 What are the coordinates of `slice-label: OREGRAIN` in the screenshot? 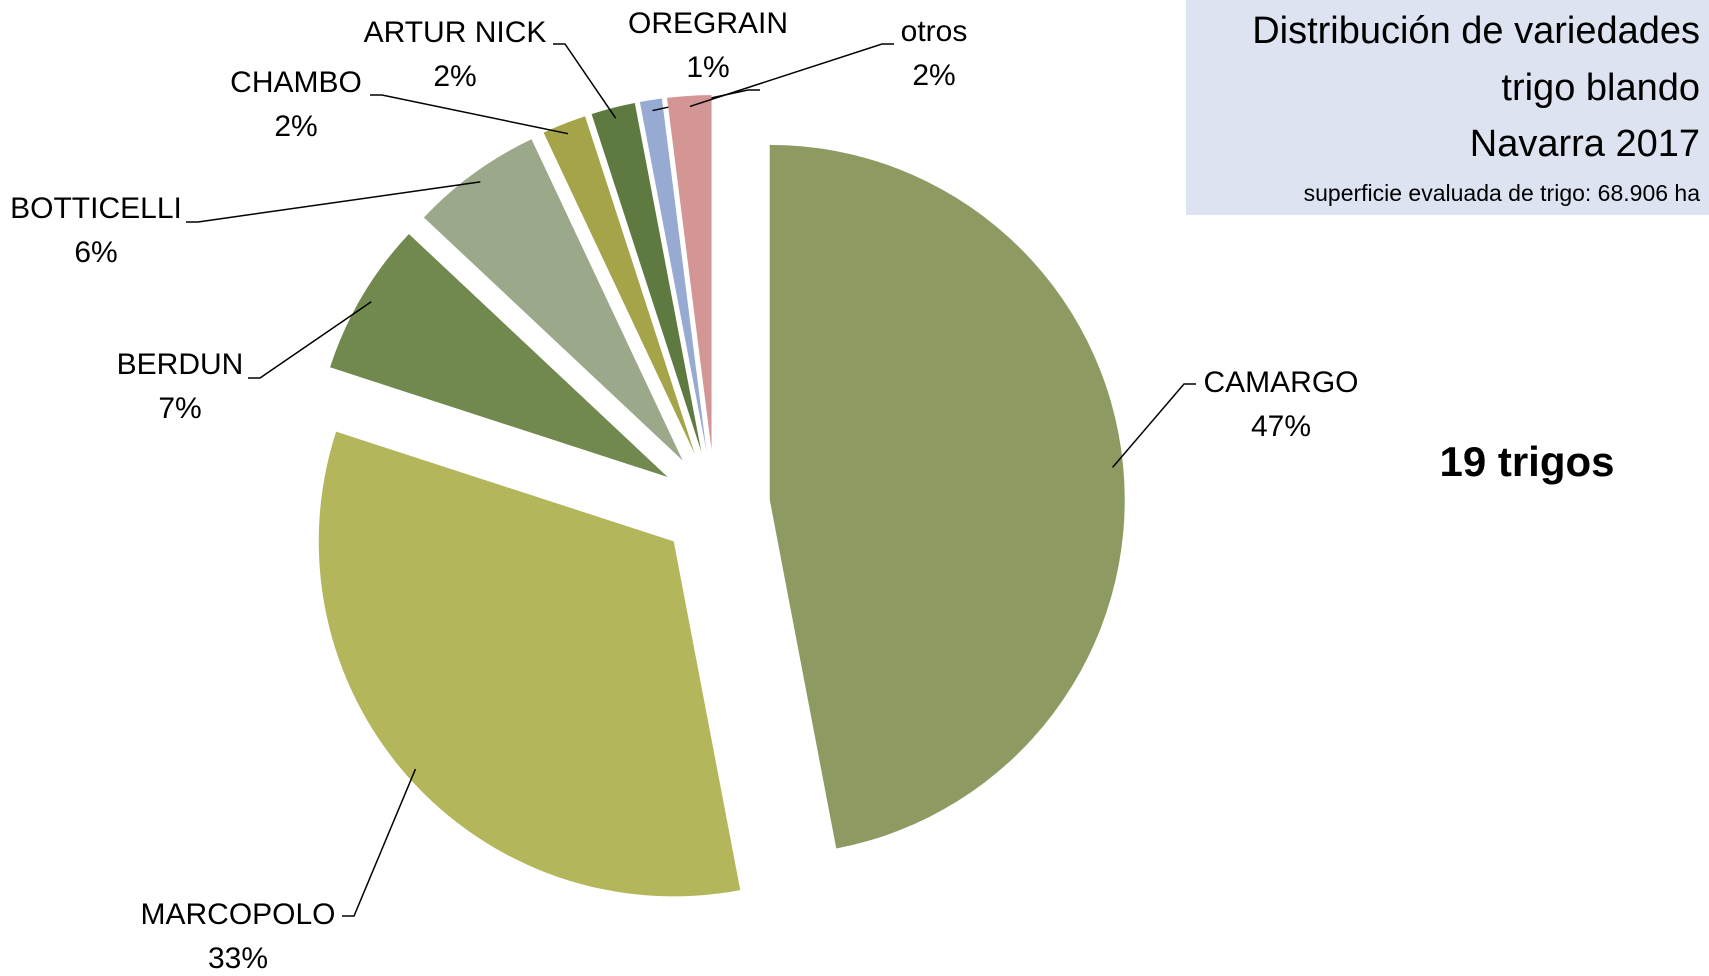 It's located at (708, 23).